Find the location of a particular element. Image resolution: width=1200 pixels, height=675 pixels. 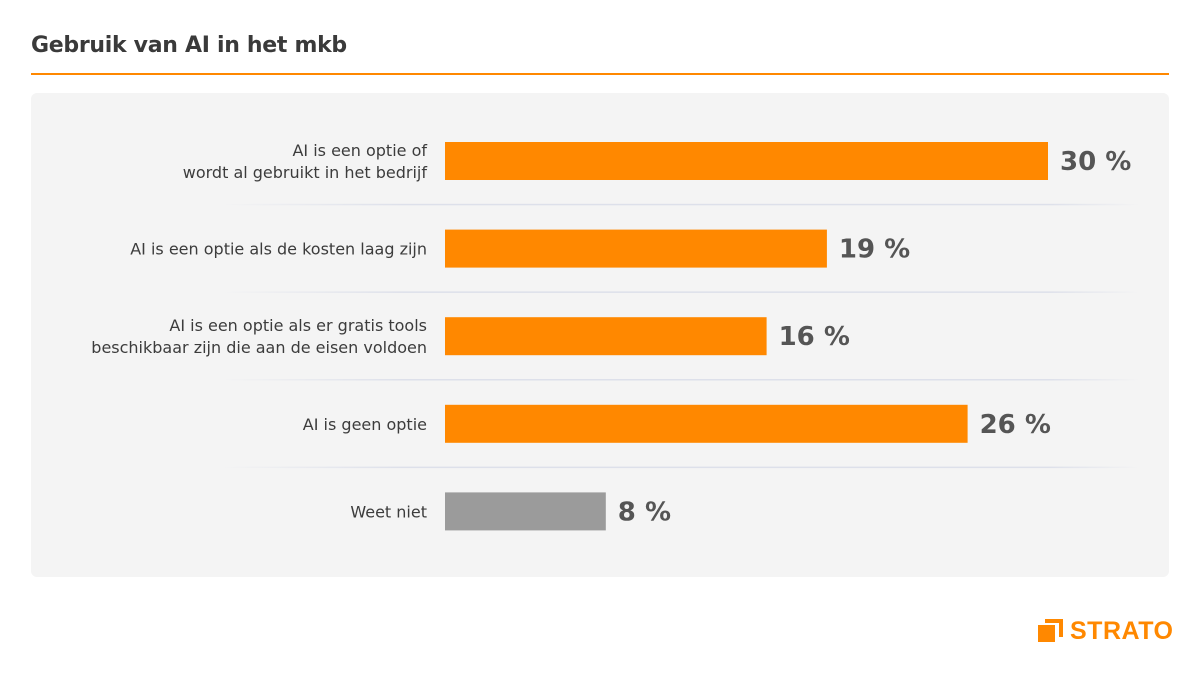

category-label: AI is een optie als de kosten laag zijn is located at coordinates (278, 249).